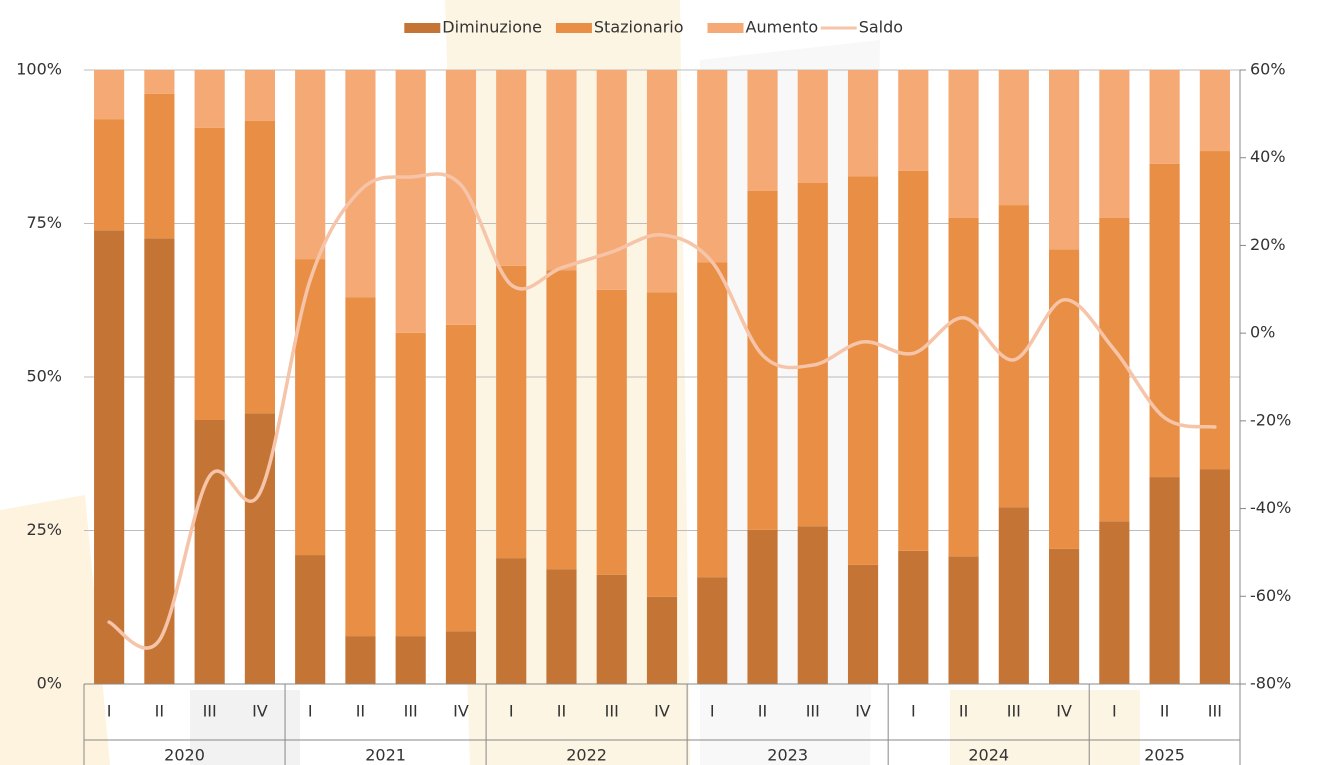 This screenshot has width=1319, height=765. Describe the element at coordinates (988, 755) in the screenshot. I see `x-group-label: 2024` at that location.